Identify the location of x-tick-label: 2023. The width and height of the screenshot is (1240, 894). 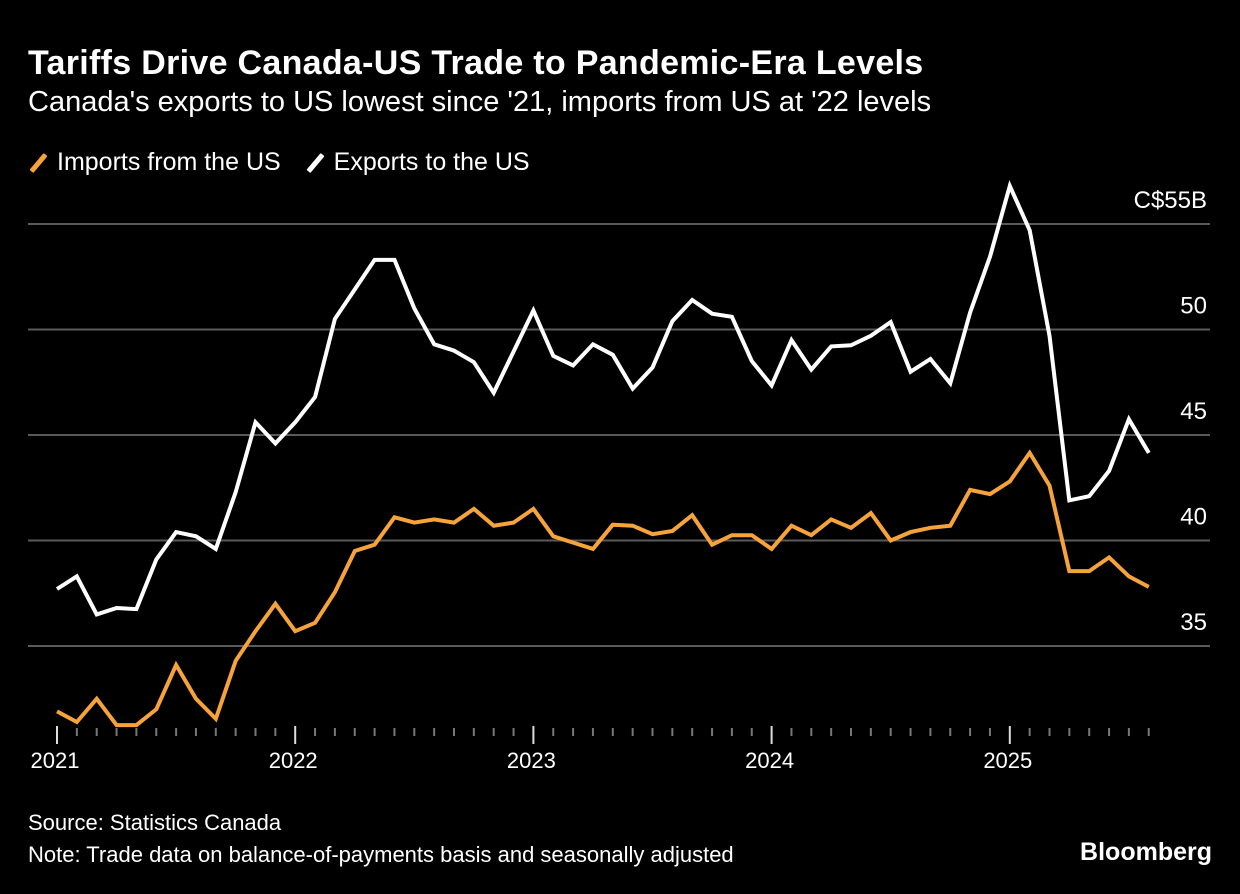
(531, 760).